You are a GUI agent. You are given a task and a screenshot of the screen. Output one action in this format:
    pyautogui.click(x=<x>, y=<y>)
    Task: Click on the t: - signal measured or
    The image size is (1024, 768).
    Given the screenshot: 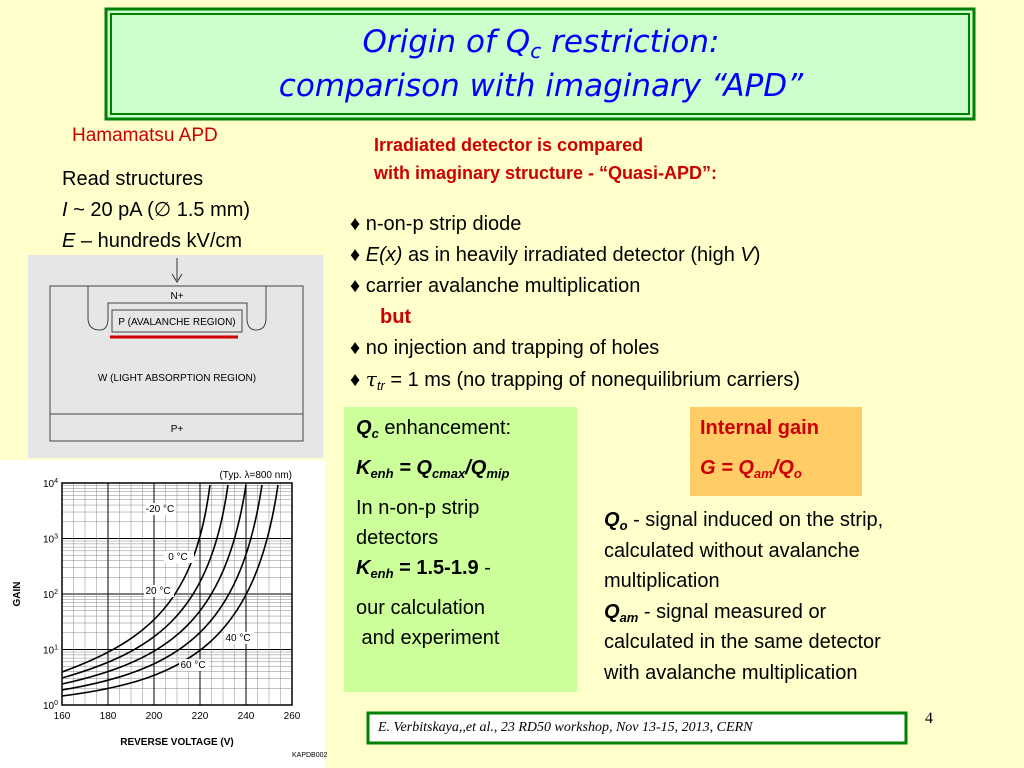 What is the action you would take?
    pyautogui.click(x=732, y=611)
    